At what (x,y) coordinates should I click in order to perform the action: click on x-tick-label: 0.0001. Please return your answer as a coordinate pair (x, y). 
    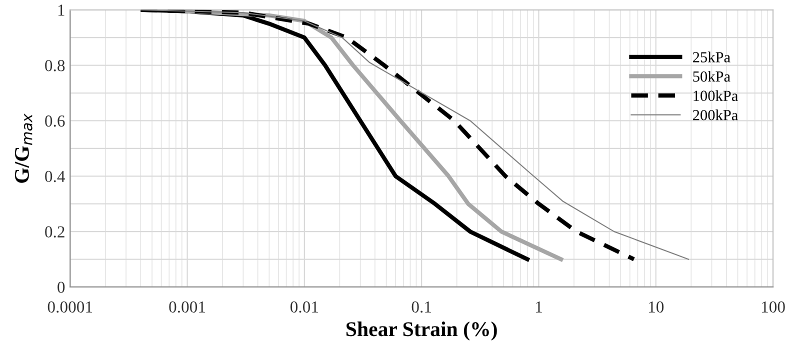
    Looking at the image, I should click on (70, 307).